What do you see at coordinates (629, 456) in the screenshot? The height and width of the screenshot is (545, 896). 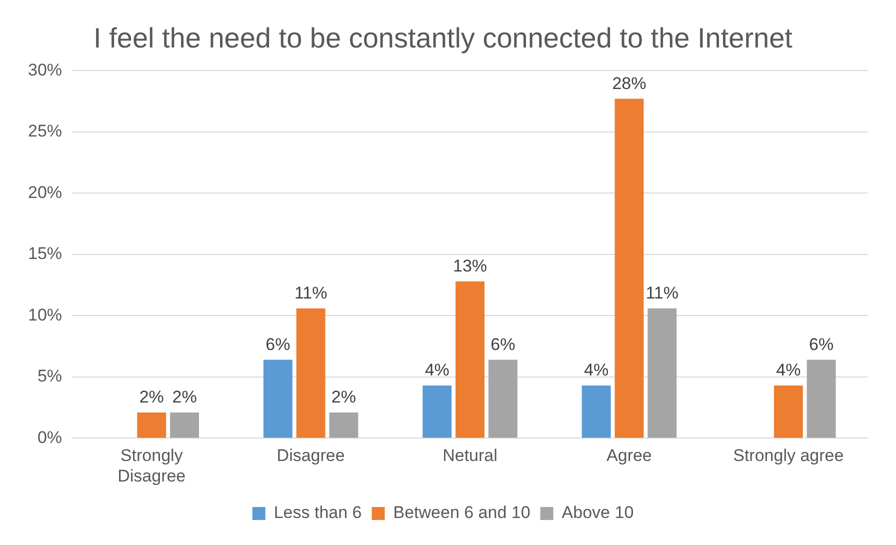 I see `x-tick-label: Agree` at bounding box center [629, 456].